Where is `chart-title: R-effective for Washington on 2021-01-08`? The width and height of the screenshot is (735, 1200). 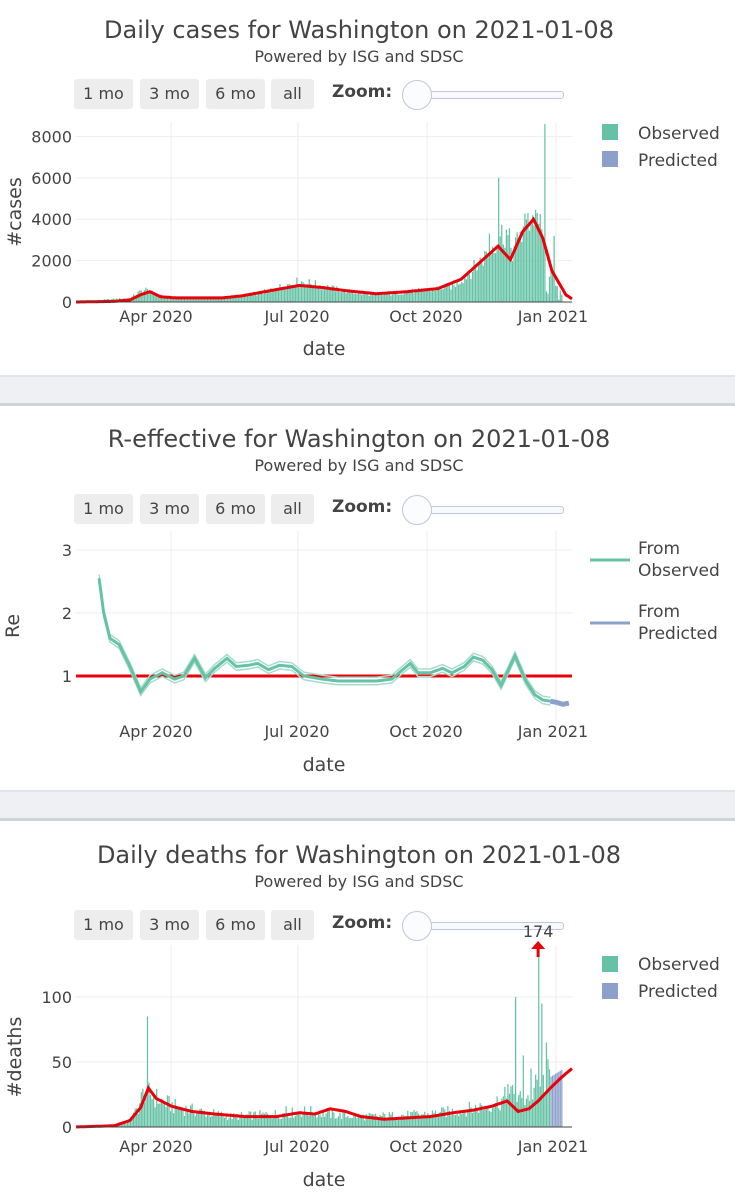 chart-title: R-effective for Washington on 2021-01-08 is located at coordinates (359, 439).